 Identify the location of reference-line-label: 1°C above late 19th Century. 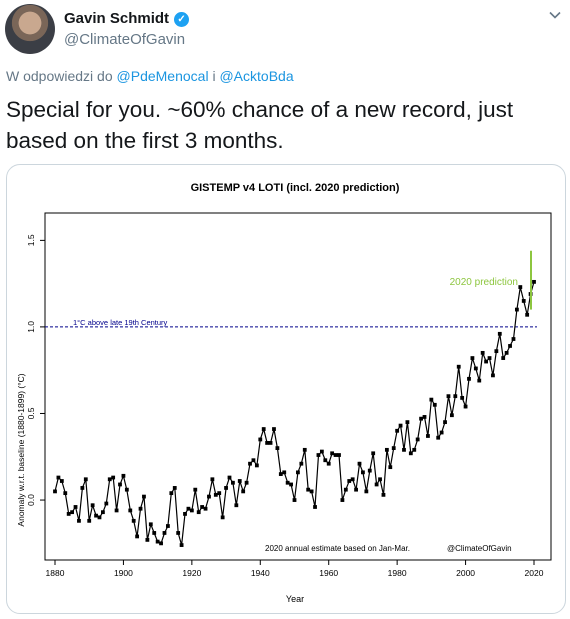
(120, 322).